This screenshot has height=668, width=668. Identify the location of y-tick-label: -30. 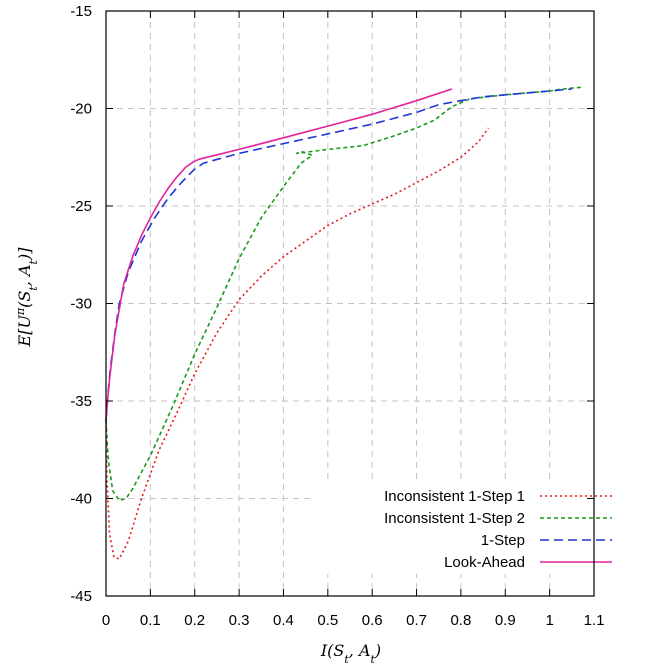
(81, 304).